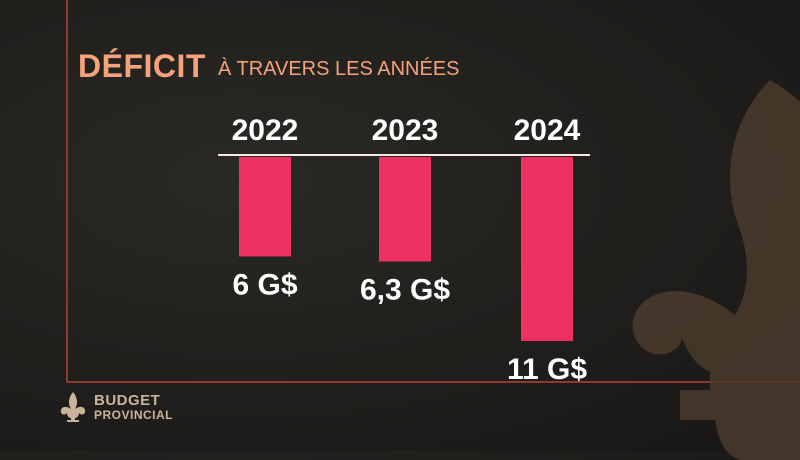 The height and width of the screenshot is (460, 800). I want to click on category-label: 2023, so click(405, 130).